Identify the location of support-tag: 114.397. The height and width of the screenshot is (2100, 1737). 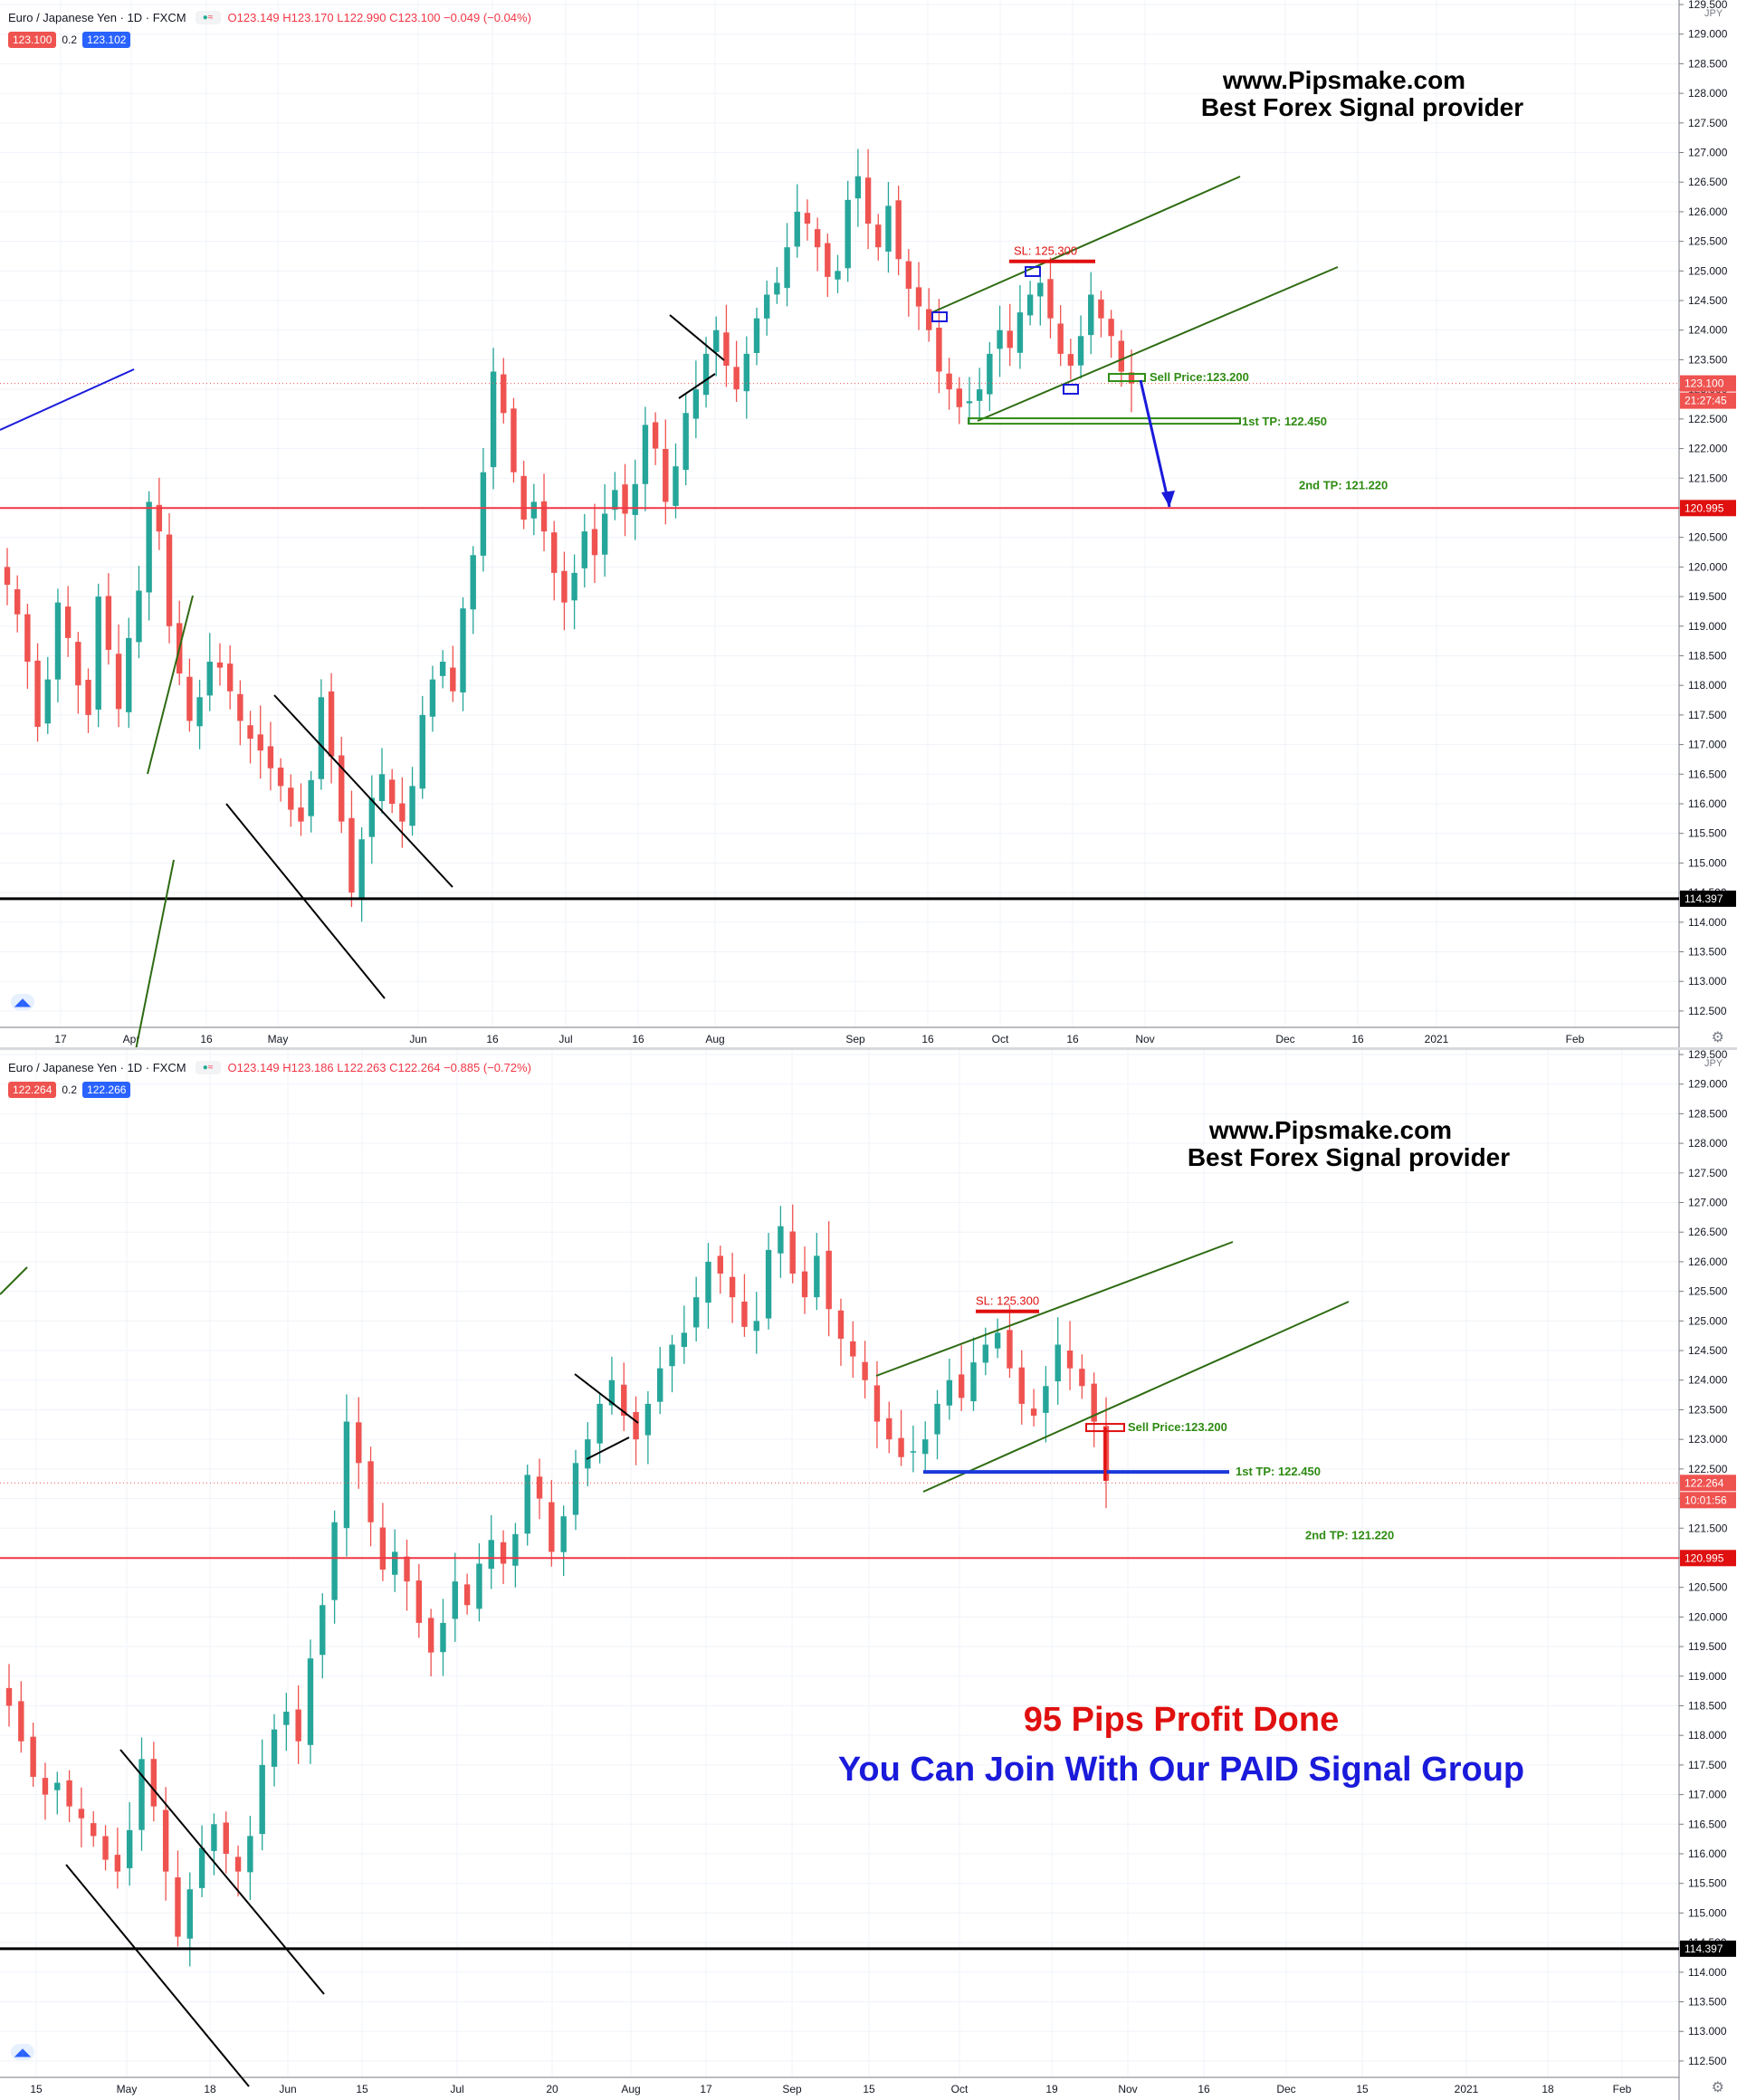
(1704, 1948).